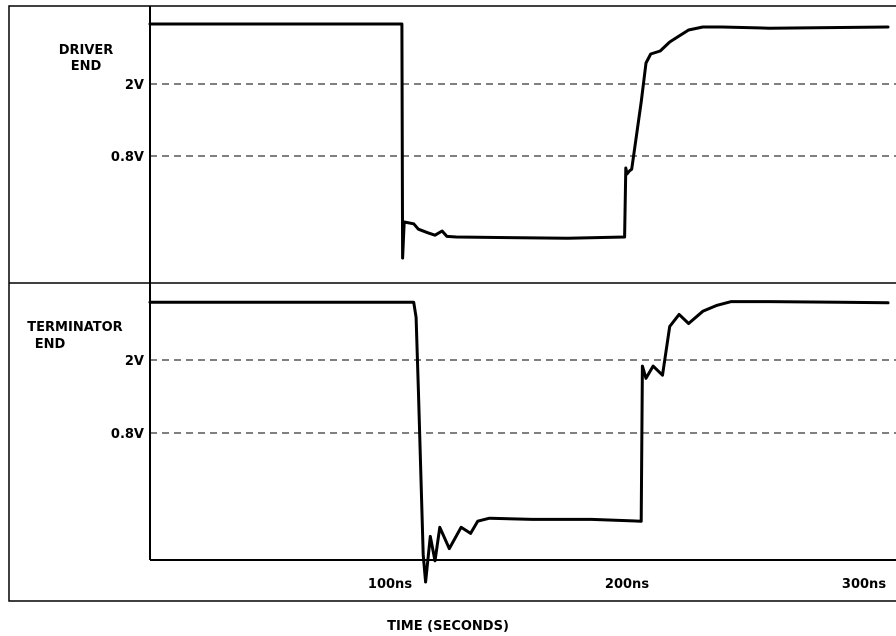 The image size is (896, 636). Describe the element at coordinates (86, 50) in the screenshot. I see `panel-label-line1: DRIVER` at that location.